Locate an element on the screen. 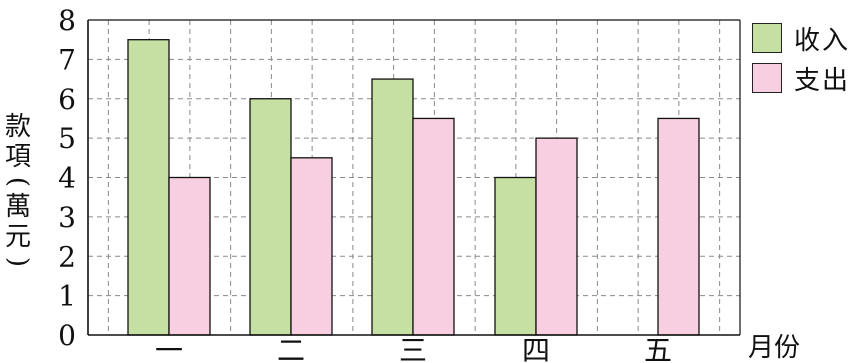 This screenshot has height=363, width=861. y-tick-label-0: 0 is located at coordinates (67, 335).